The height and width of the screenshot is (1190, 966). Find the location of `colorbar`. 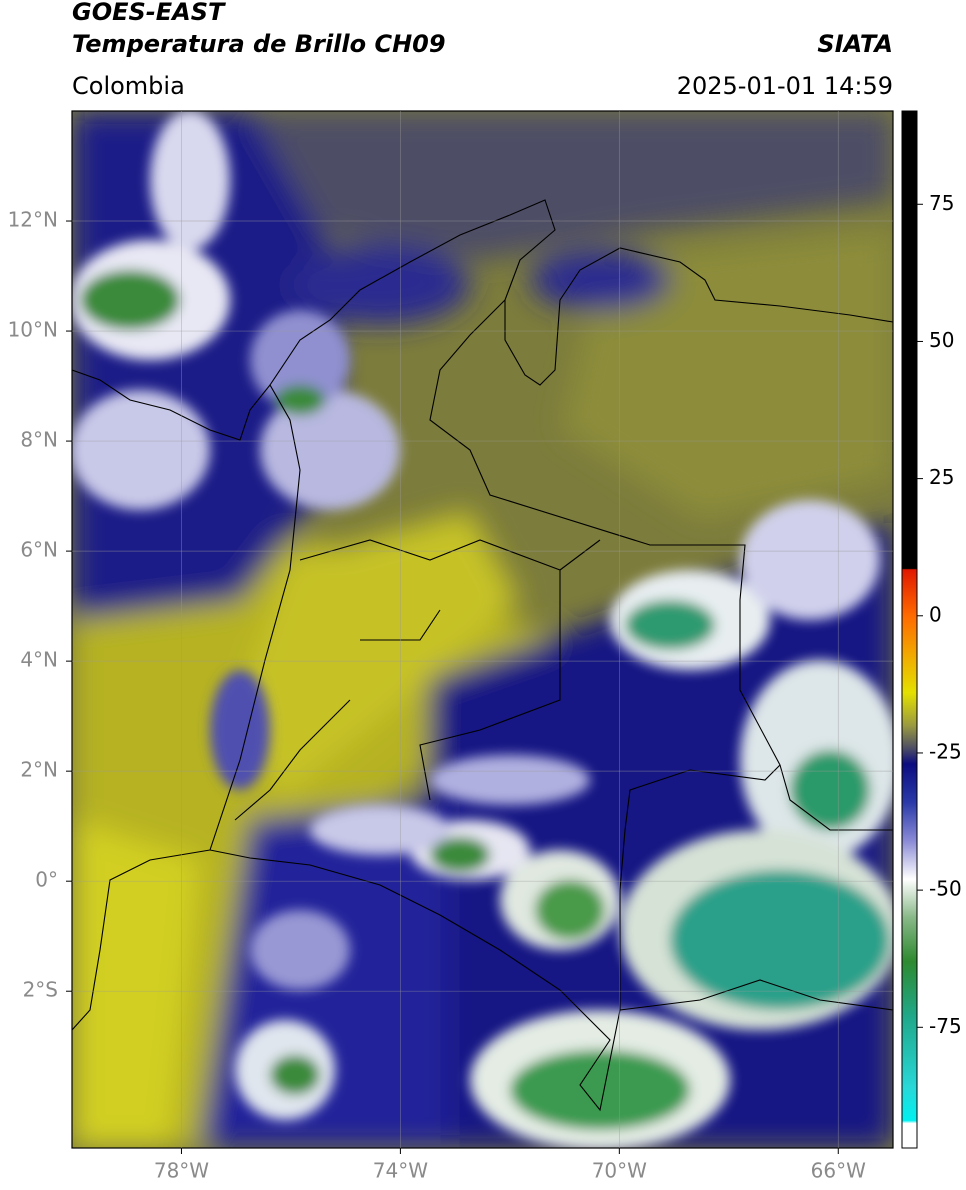

colorbar is located at coordinates (909, 629).